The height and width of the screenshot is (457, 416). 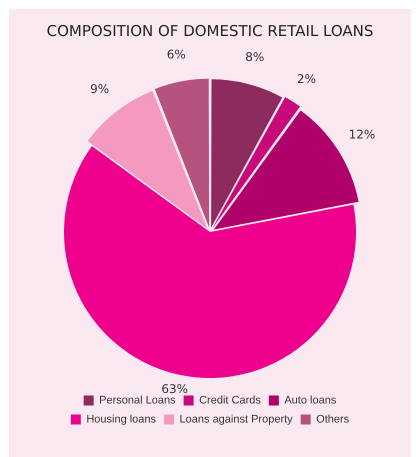 What do you see at coordinates (333, 420) in the screenshot?
I see `legend-label: Others` at bounding box center [333, 420].